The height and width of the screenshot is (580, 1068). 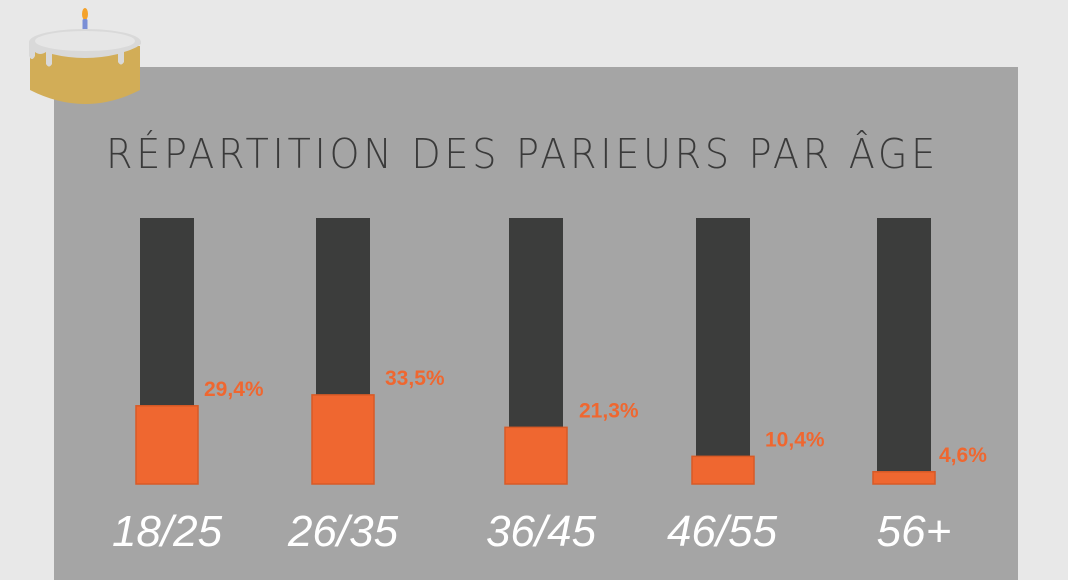 I want to click on category-label: 56+, so click(x=914, y=531).